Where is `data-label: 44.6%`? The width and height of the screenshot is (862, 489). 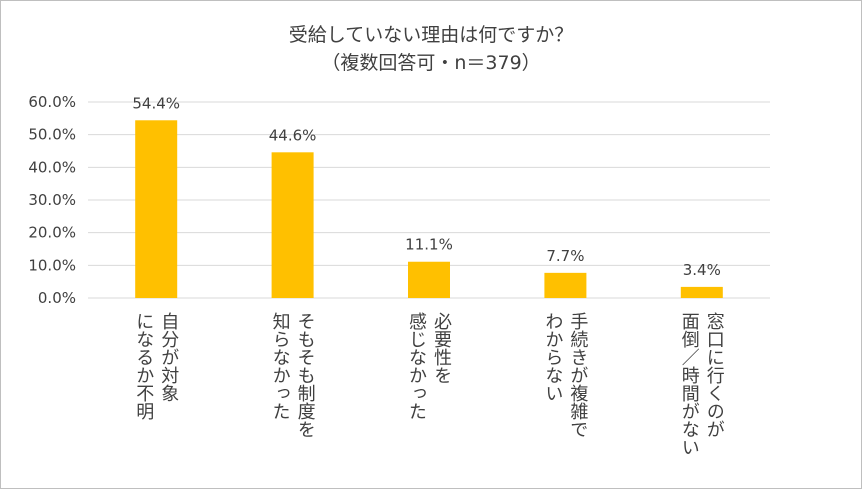 data-label: 44.6% is located at coordinates (293, 135).